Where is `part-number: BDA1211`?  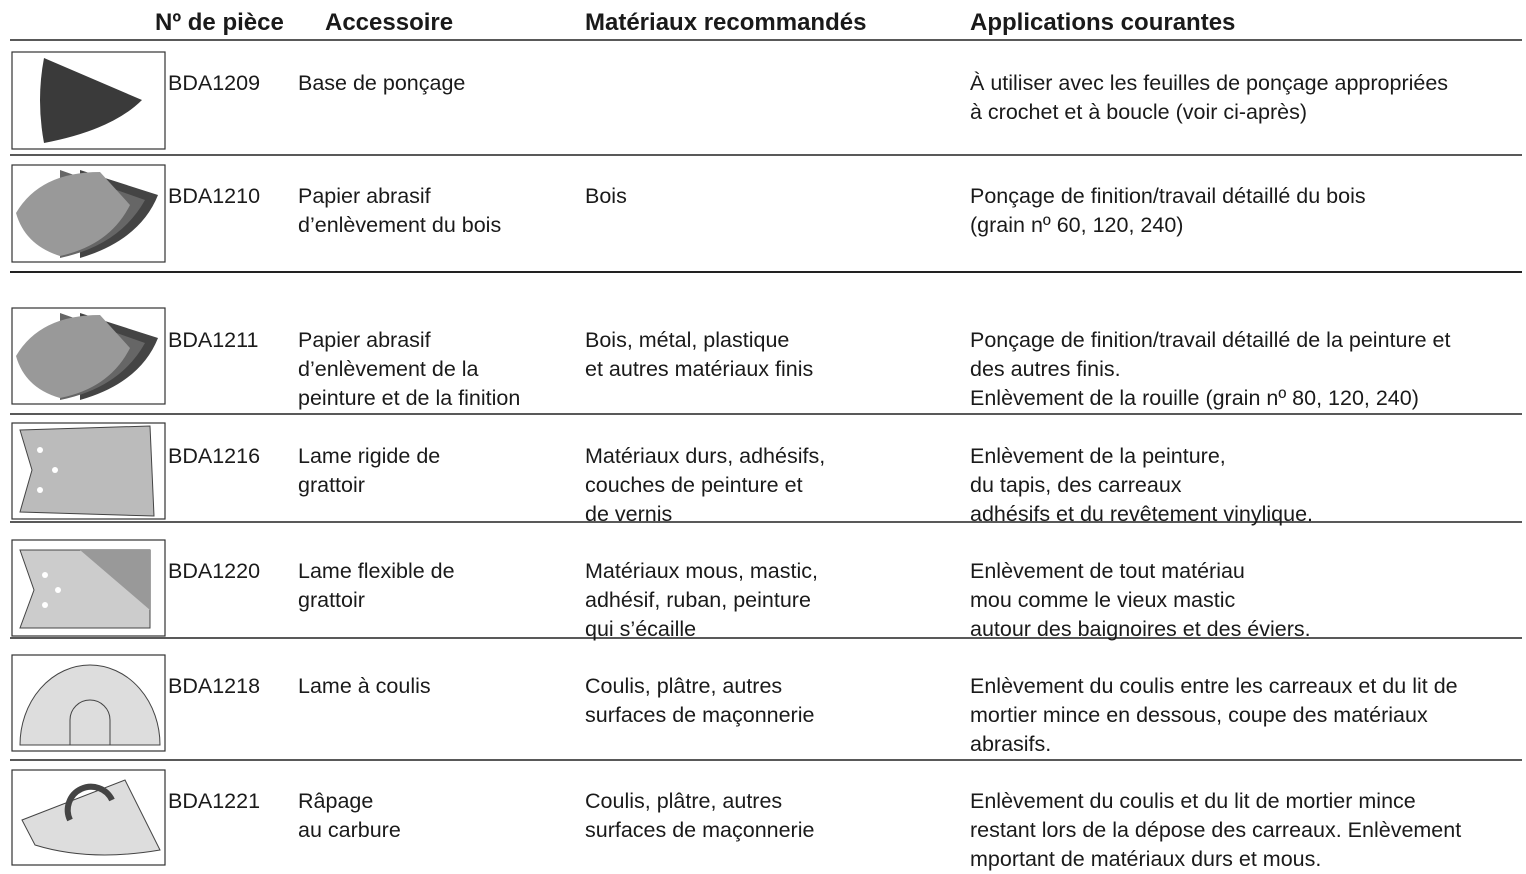
part-number: BDA1211 is located at coordinates (213, 340).